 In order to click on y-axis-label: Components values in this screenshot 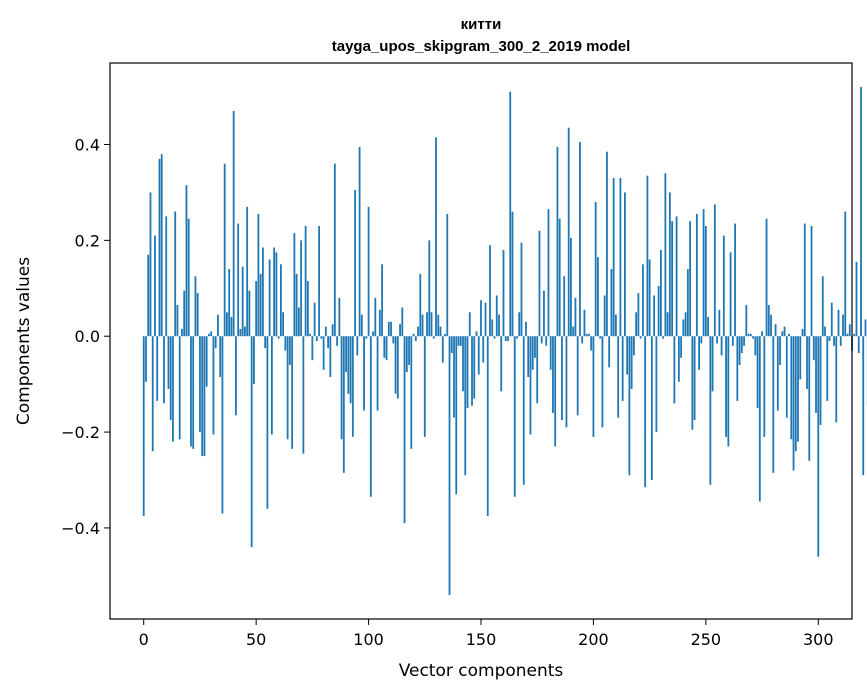, I will do `click(24, 341)`.